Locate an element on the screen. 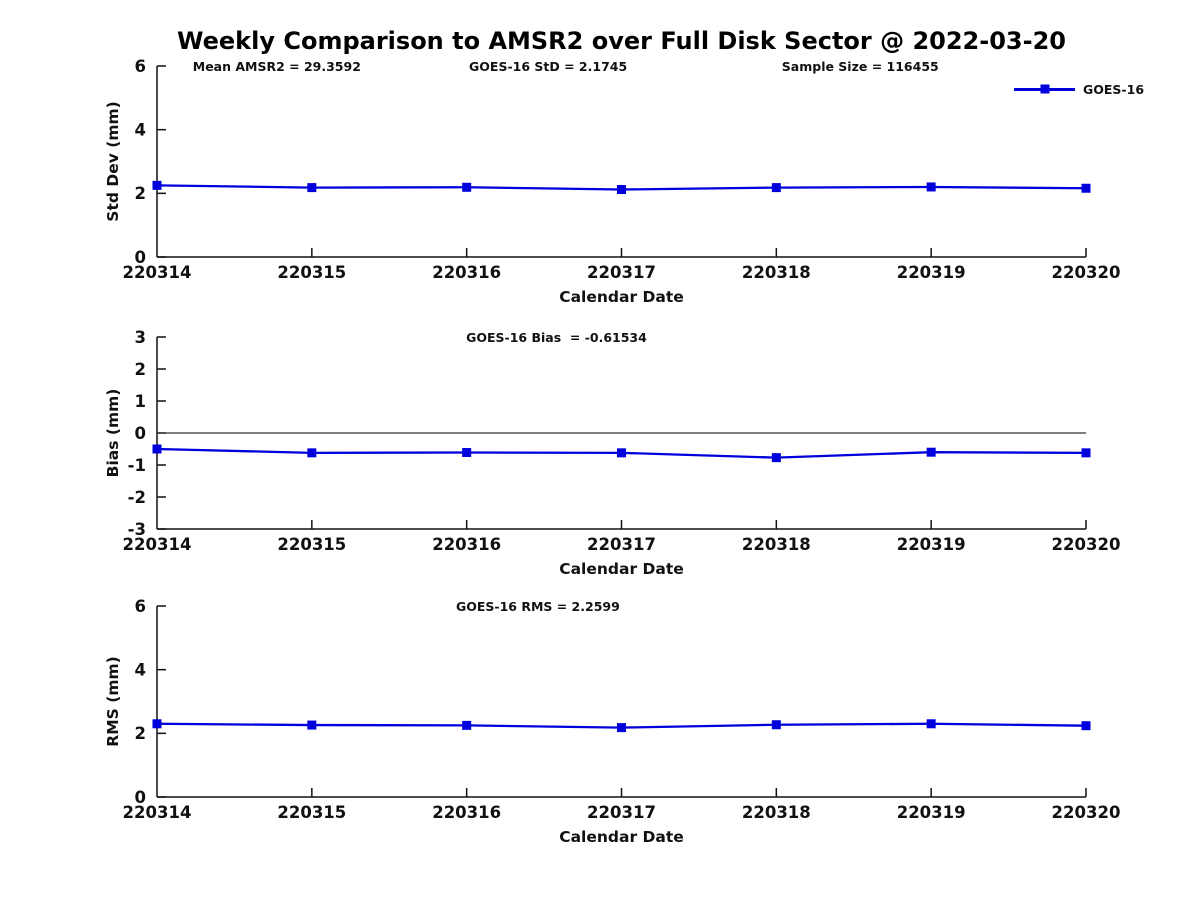  legend-line-sample is located at coordinates (1044, 89).